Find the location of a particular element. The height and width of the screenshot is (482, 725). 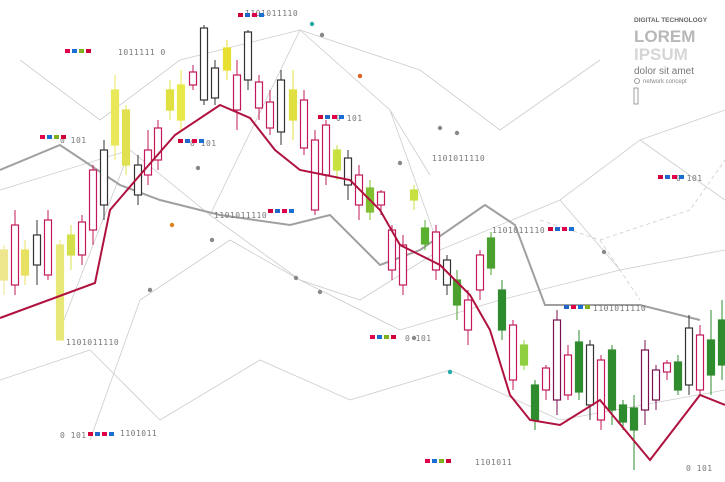

category: DIGITAL TECHNOLOGY is located at coordinates (671, 20).